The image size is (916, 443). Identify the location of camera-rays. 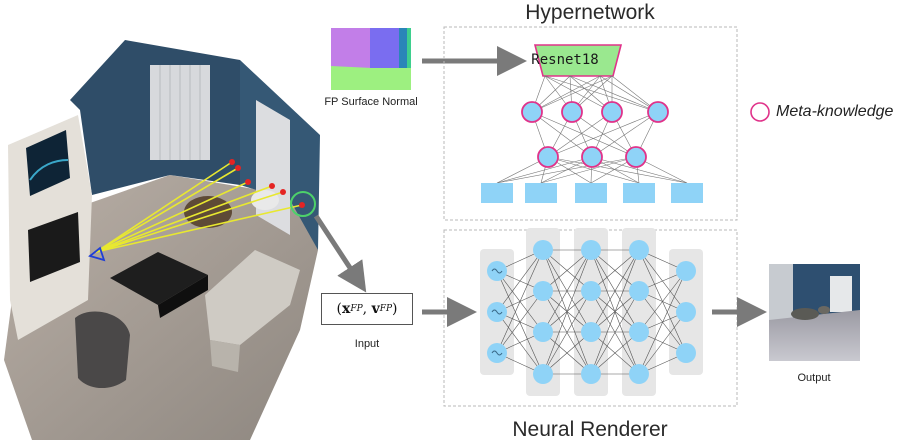
(199, 207).